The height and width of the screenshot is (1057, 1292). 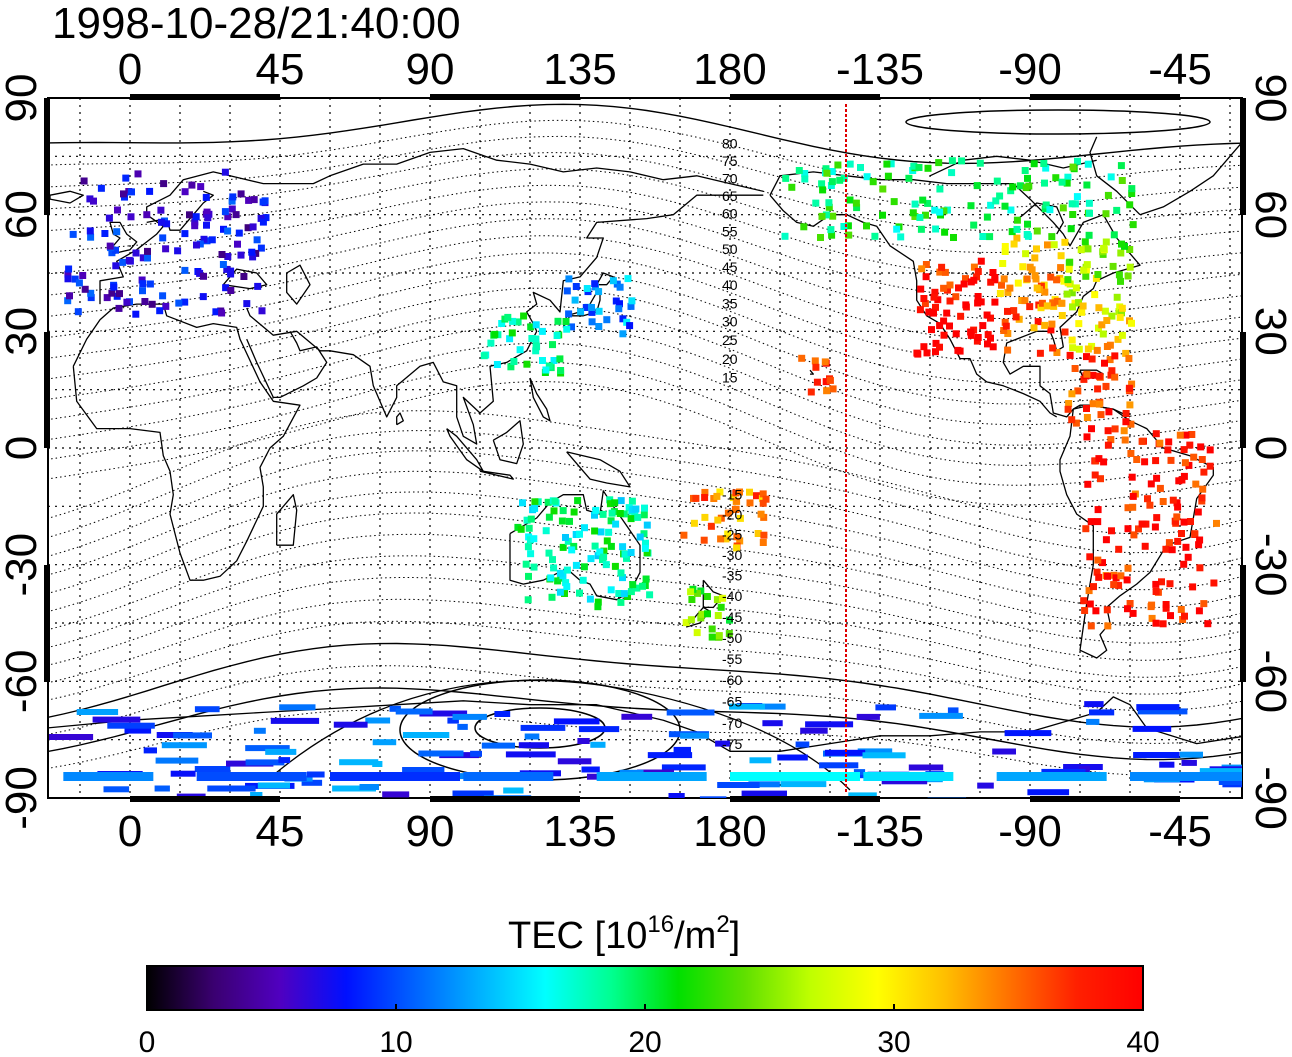 What do you see at coordinates (730, 303) in the screenshot?
I see `contour-label: 35` at bounding box center [730, 303].